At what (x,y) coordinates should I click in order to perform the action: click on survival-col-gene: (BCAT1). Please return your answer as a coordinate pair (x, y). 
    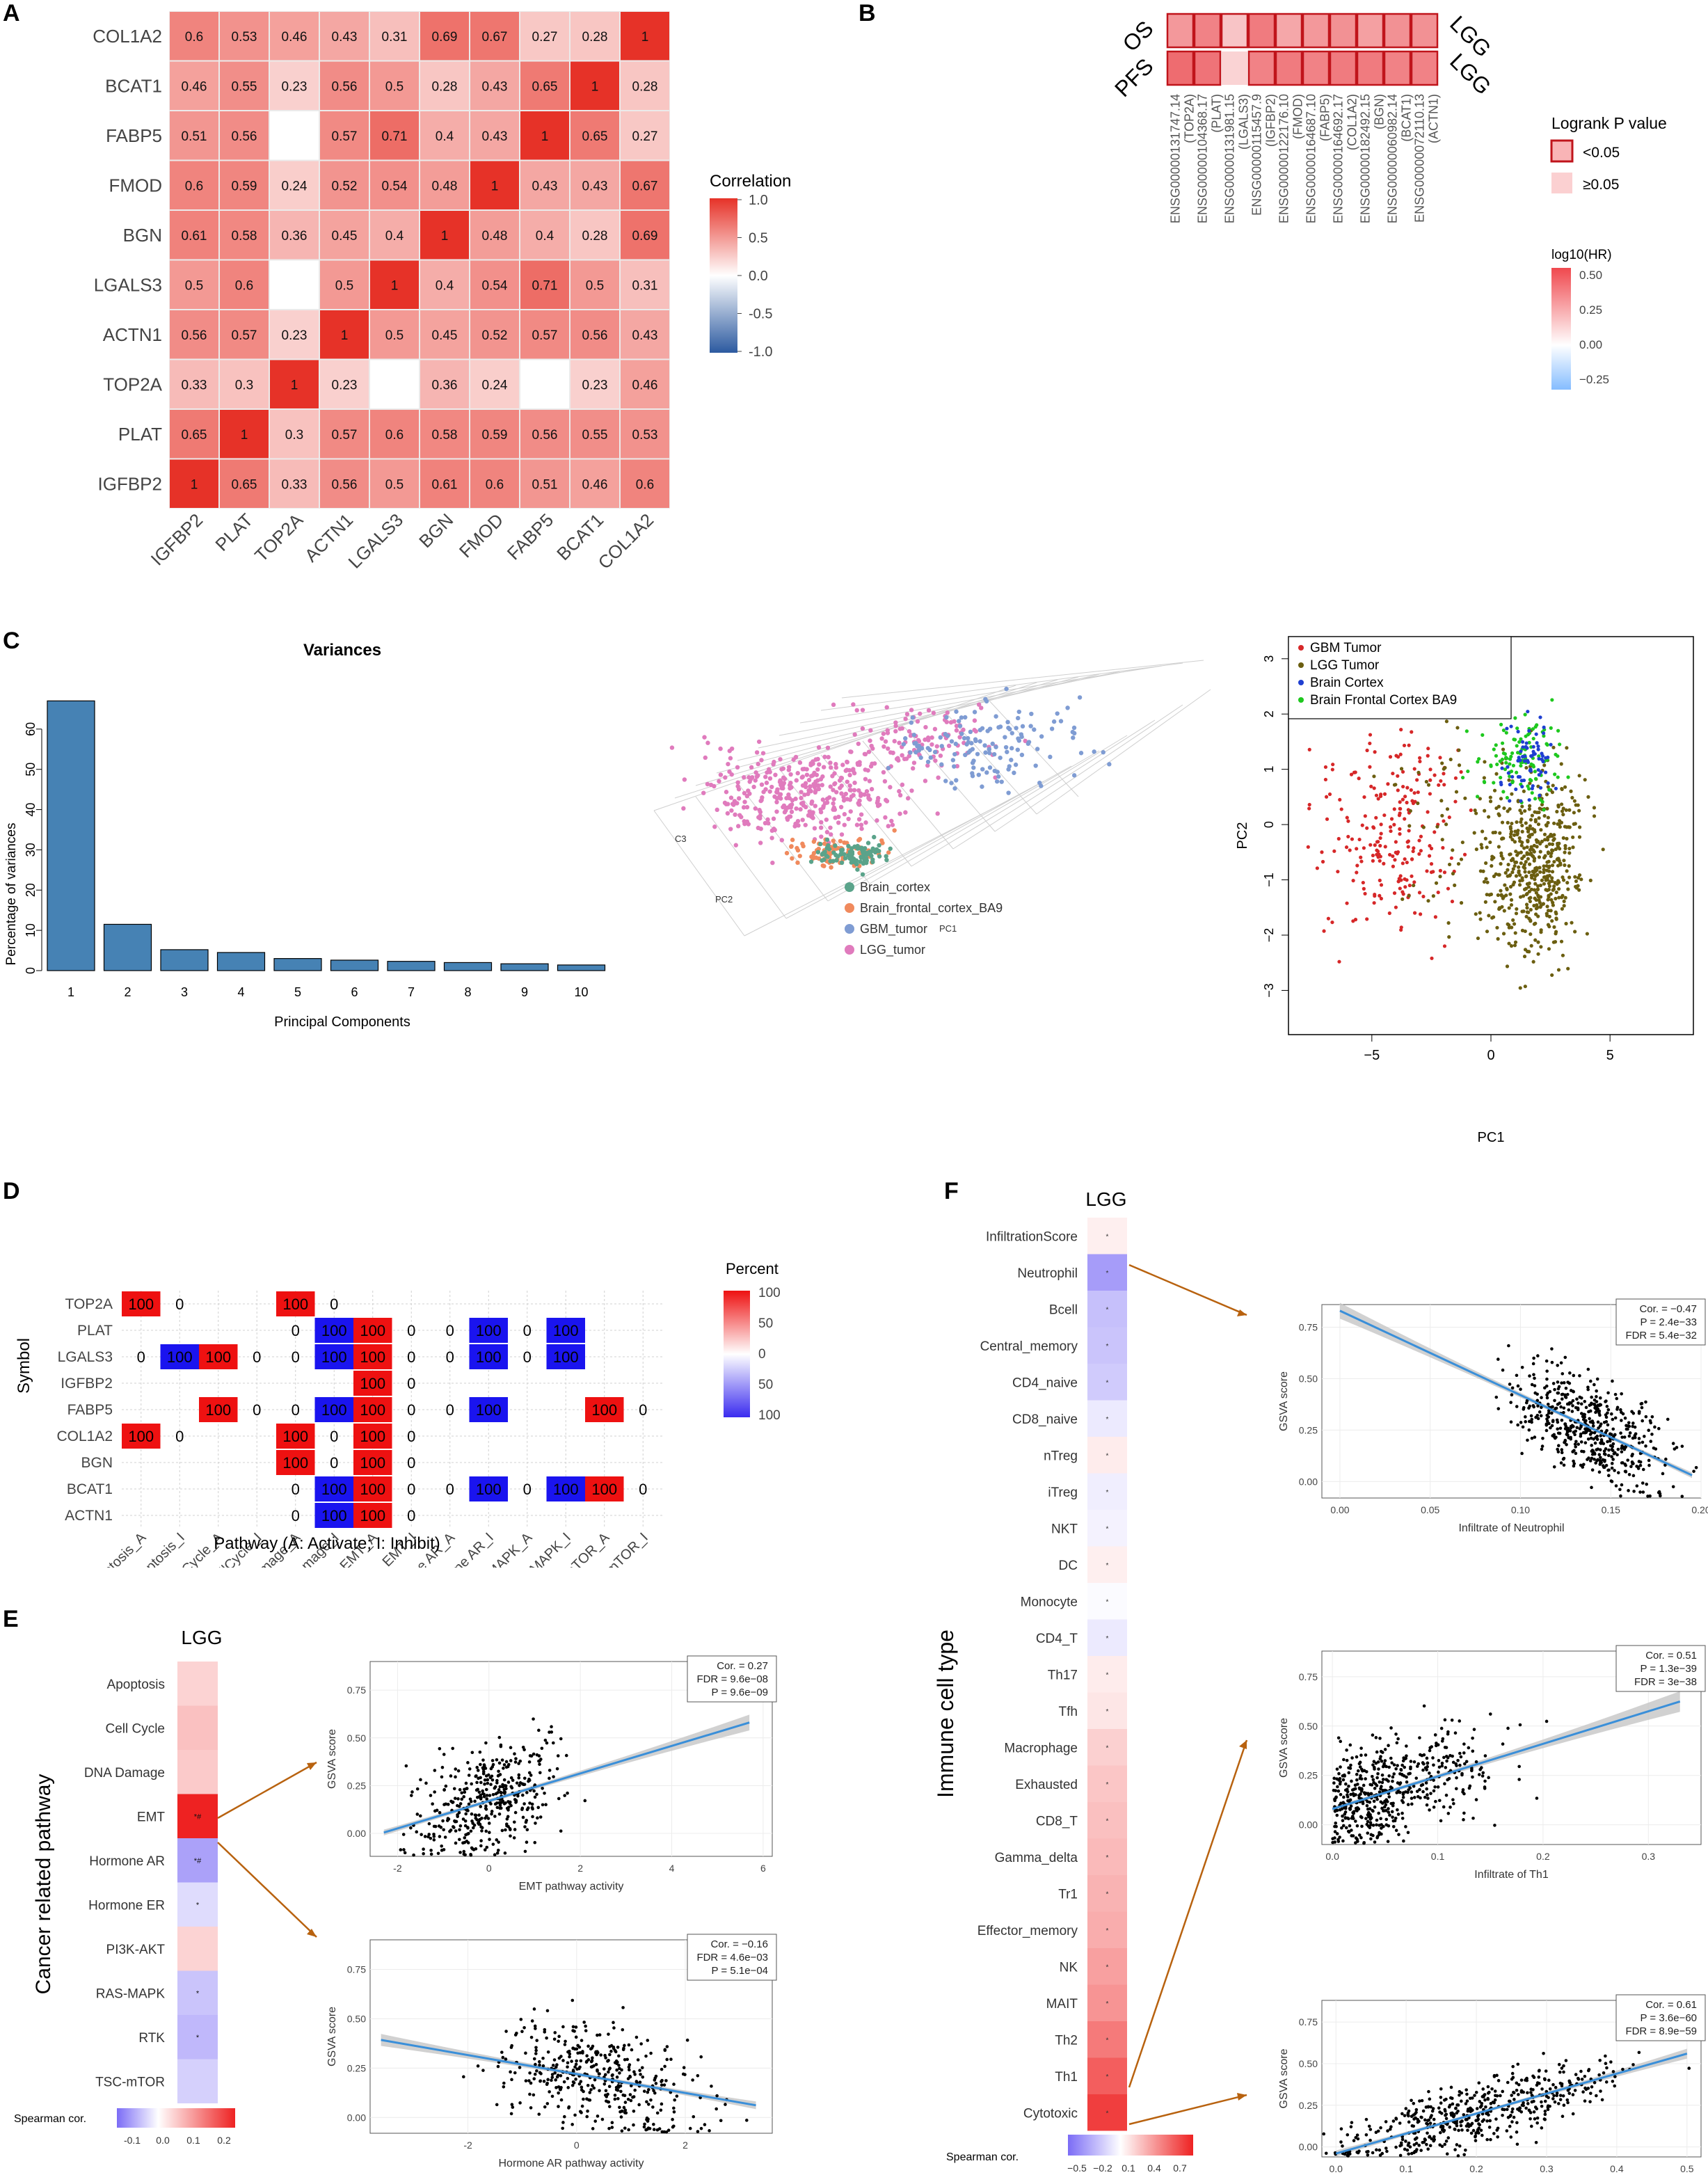
    Looking at the image, I should click on (1407, 118).